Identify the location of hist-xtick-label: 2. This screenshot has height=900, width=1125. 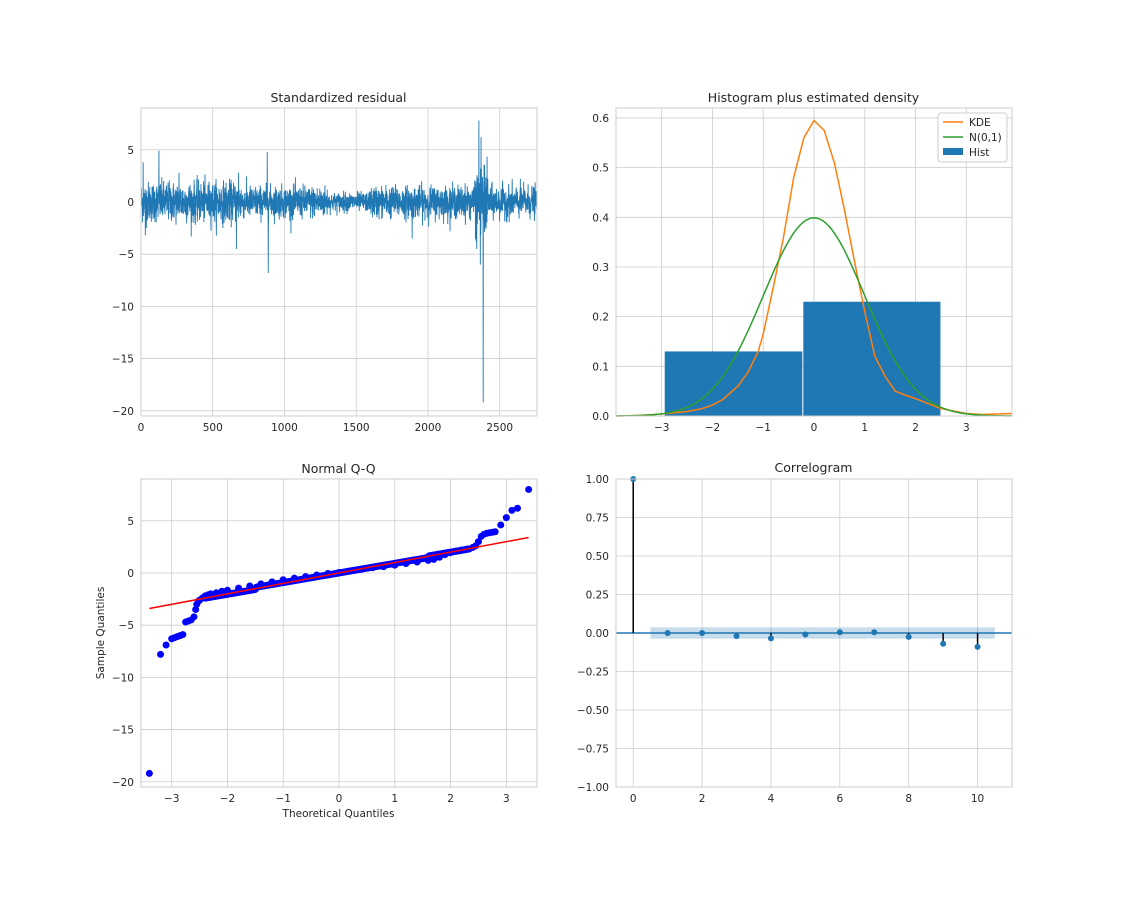
(915, 428).